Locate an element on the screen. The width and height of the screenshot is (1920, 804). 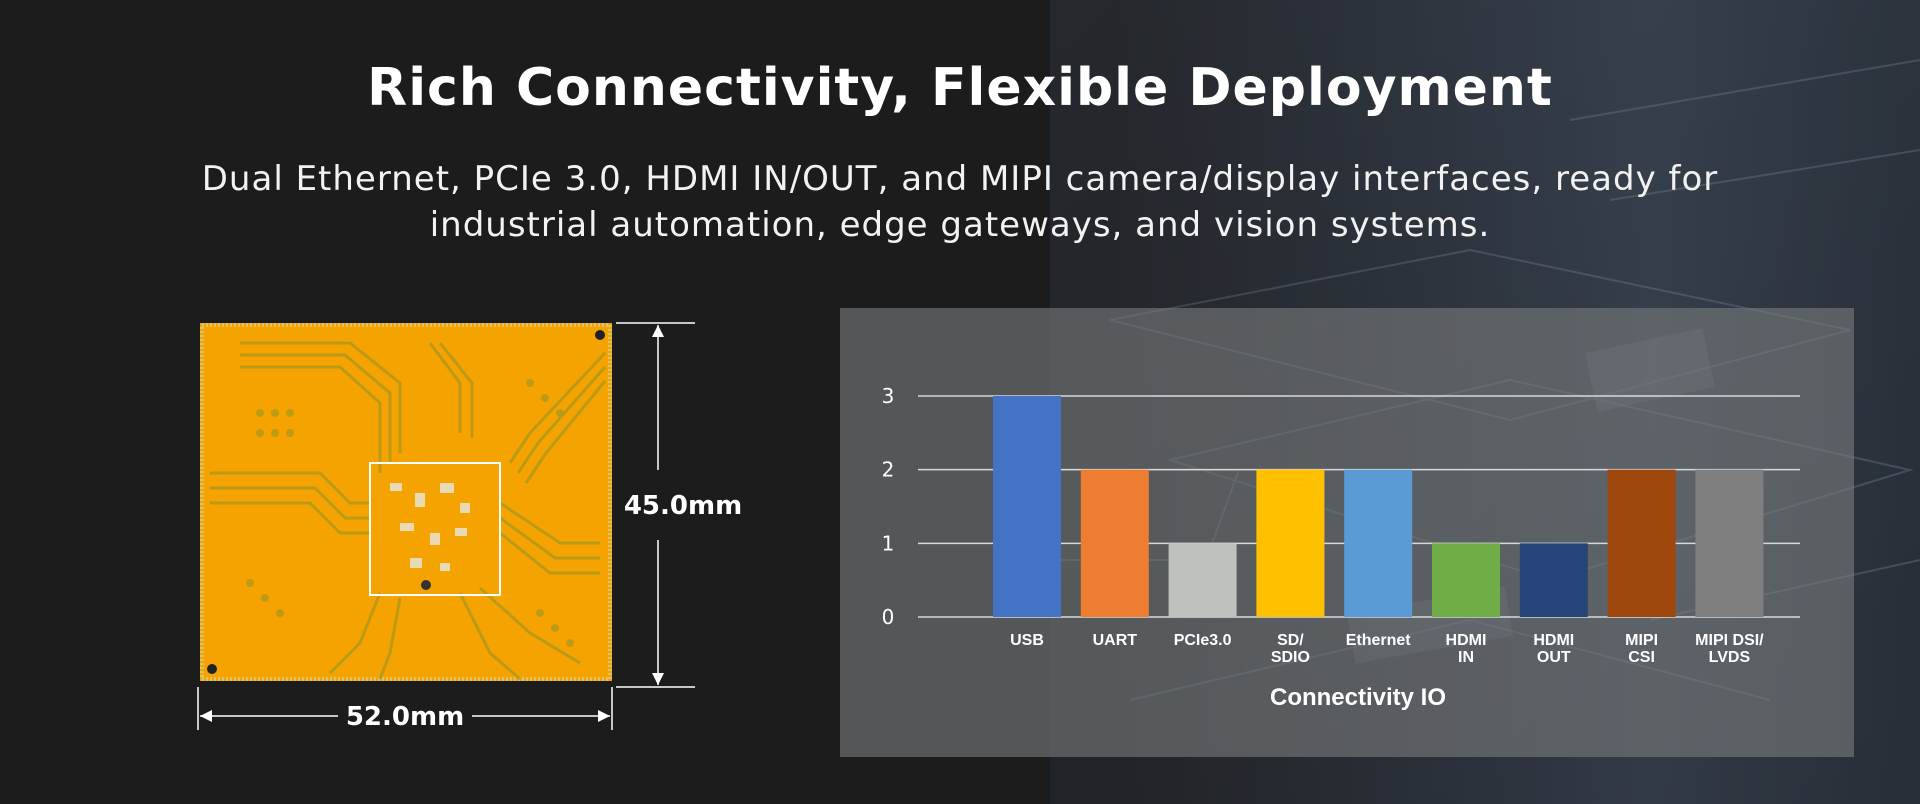
x-tick-label: OUT is located at coordinates (1554, 657).